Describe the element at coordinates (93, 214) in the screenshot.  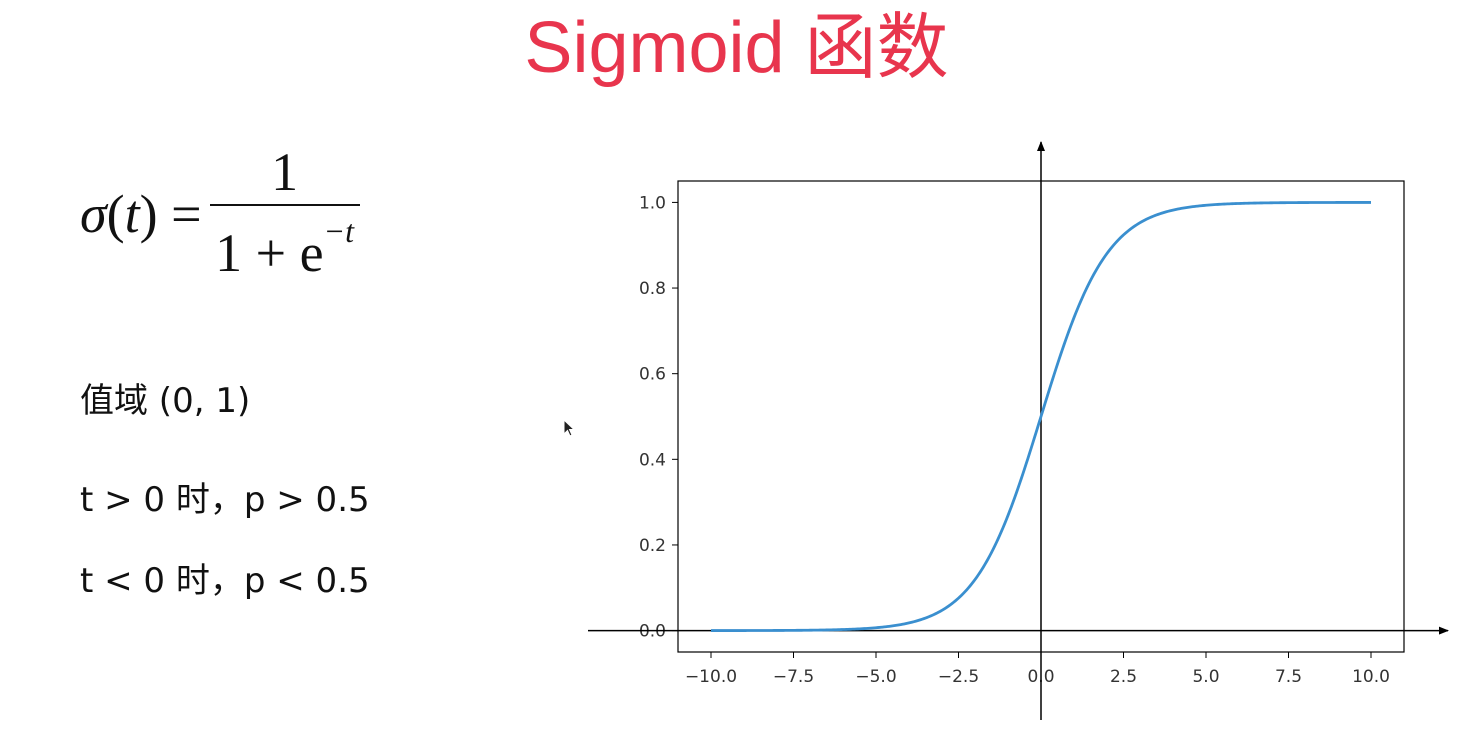
I see `formula-sigma: σ` at that location.